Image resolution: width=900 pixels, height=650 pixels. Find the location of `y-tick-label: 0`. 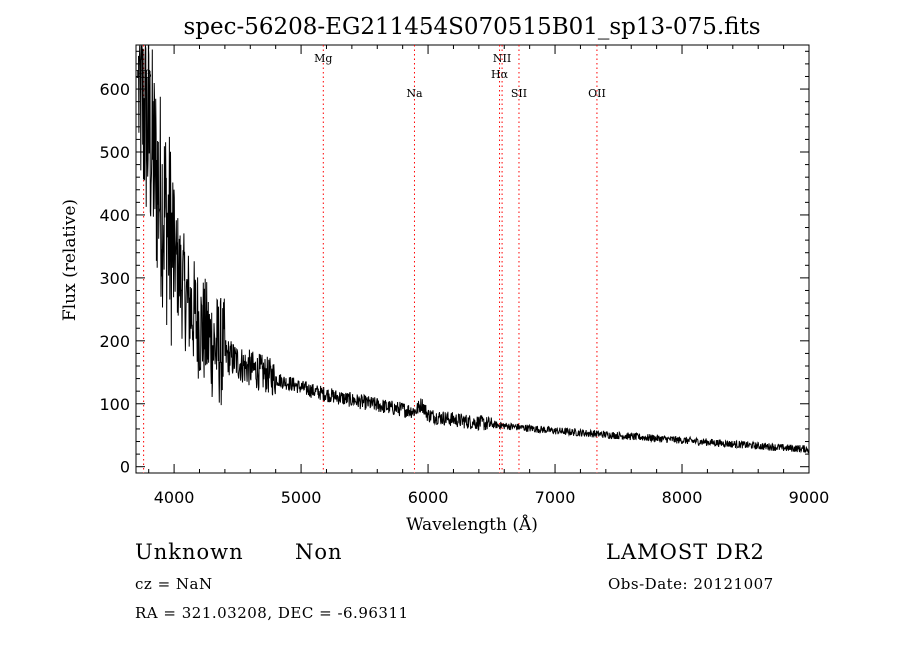

y-tick-label: 0 is located at coordinates (125, 467).